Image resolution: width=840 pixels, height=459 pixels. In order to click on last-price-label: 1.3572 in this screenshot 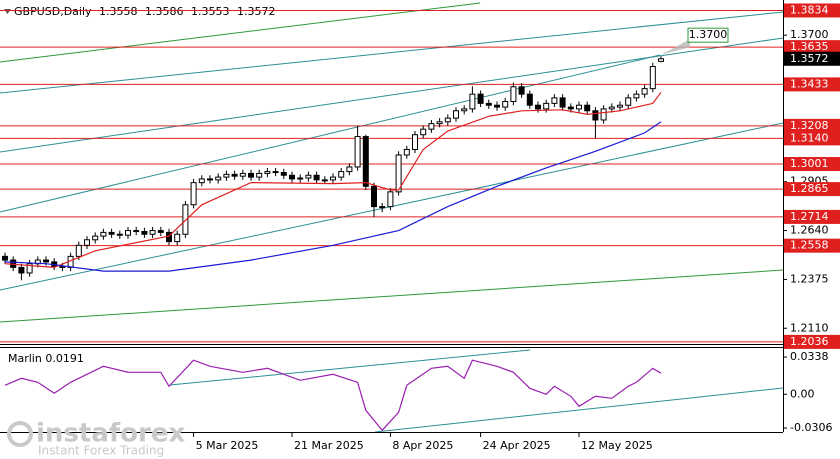, I will do `click(809, 58)`.